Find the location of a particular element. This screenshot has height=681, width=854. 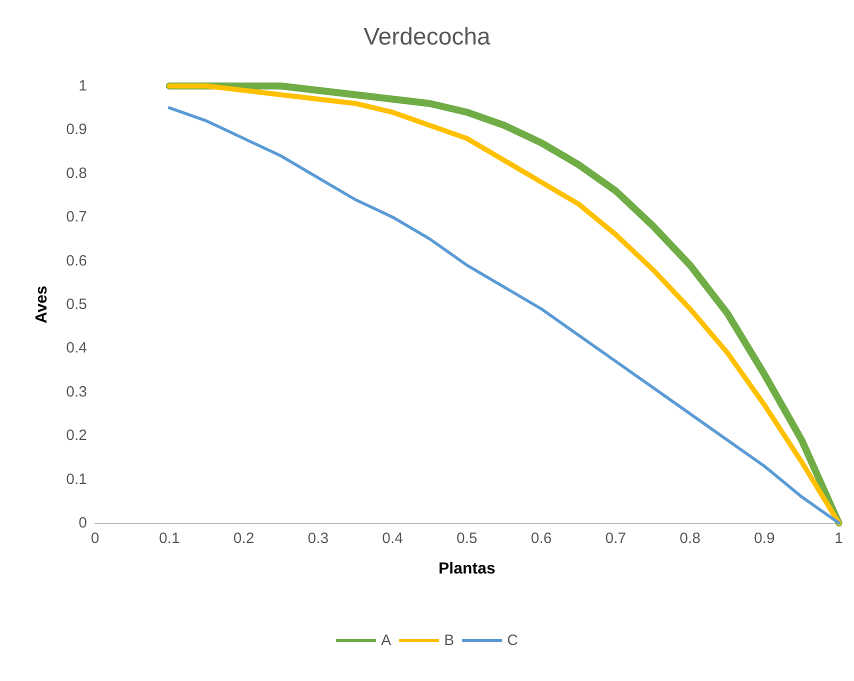

x-tick-label: 0.1 is located at coordinates (169, 538).